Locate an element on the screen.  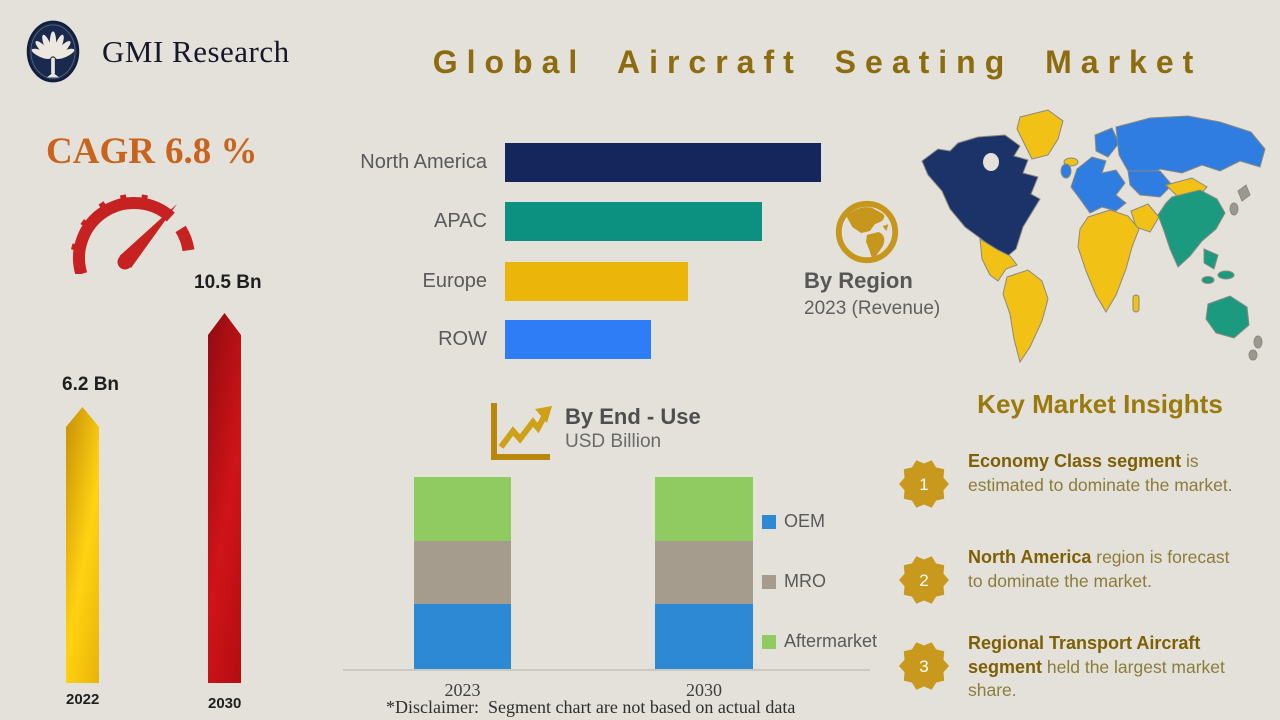
growth-year-2030: 2030 is located at coordinates (225, 703).